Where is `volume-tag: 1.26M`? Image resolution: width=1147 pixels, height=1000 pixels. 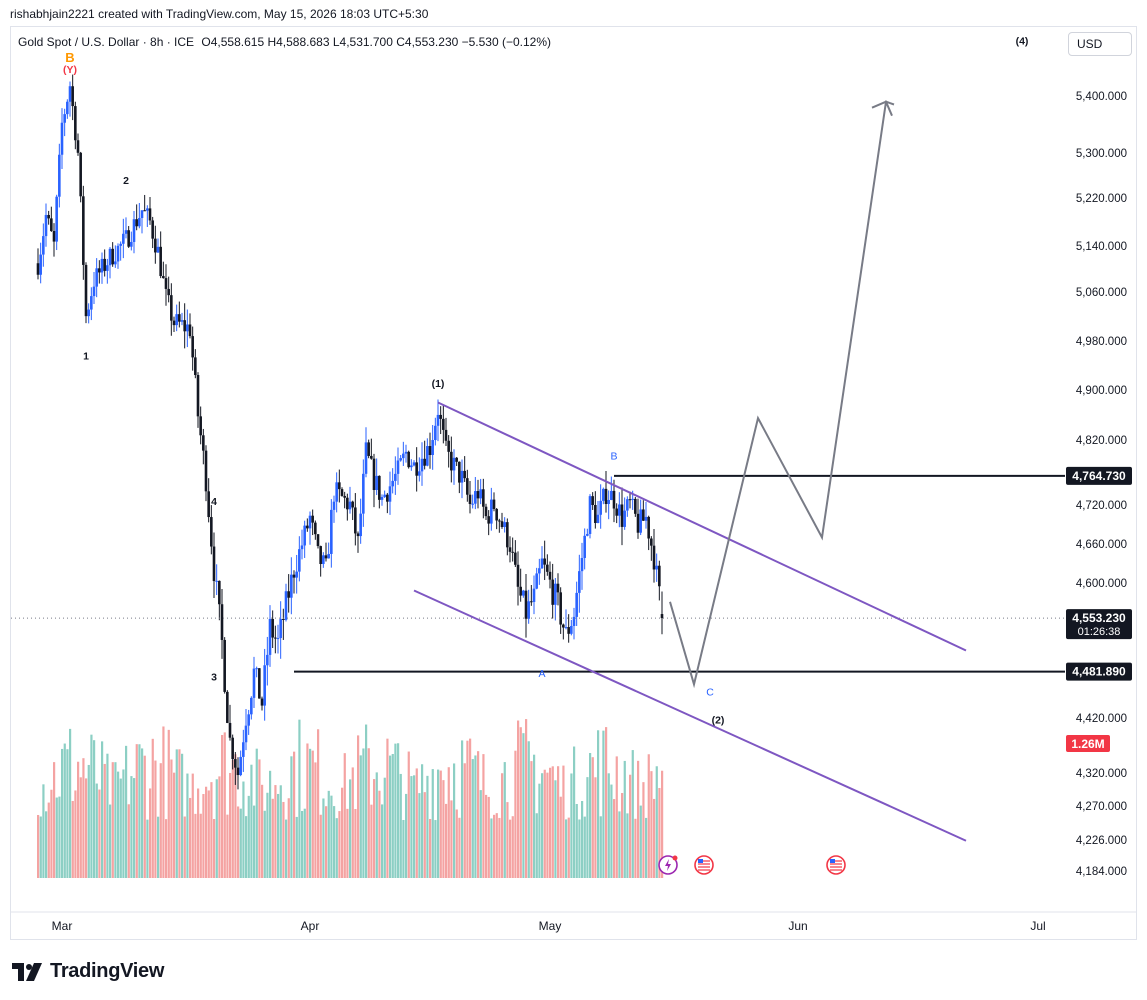 volume-tag: 1.26M is located at coordinates (1088, 743).